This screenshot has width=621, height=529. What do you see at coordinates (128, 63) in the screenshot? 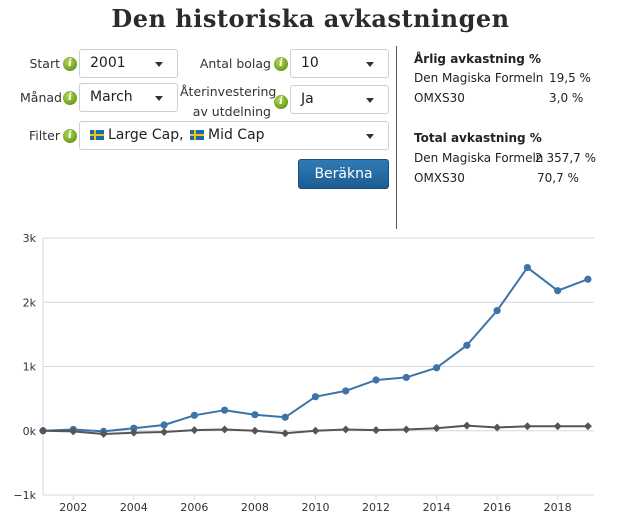
I see `start-select: 2001` at bounding box center [128, 63].